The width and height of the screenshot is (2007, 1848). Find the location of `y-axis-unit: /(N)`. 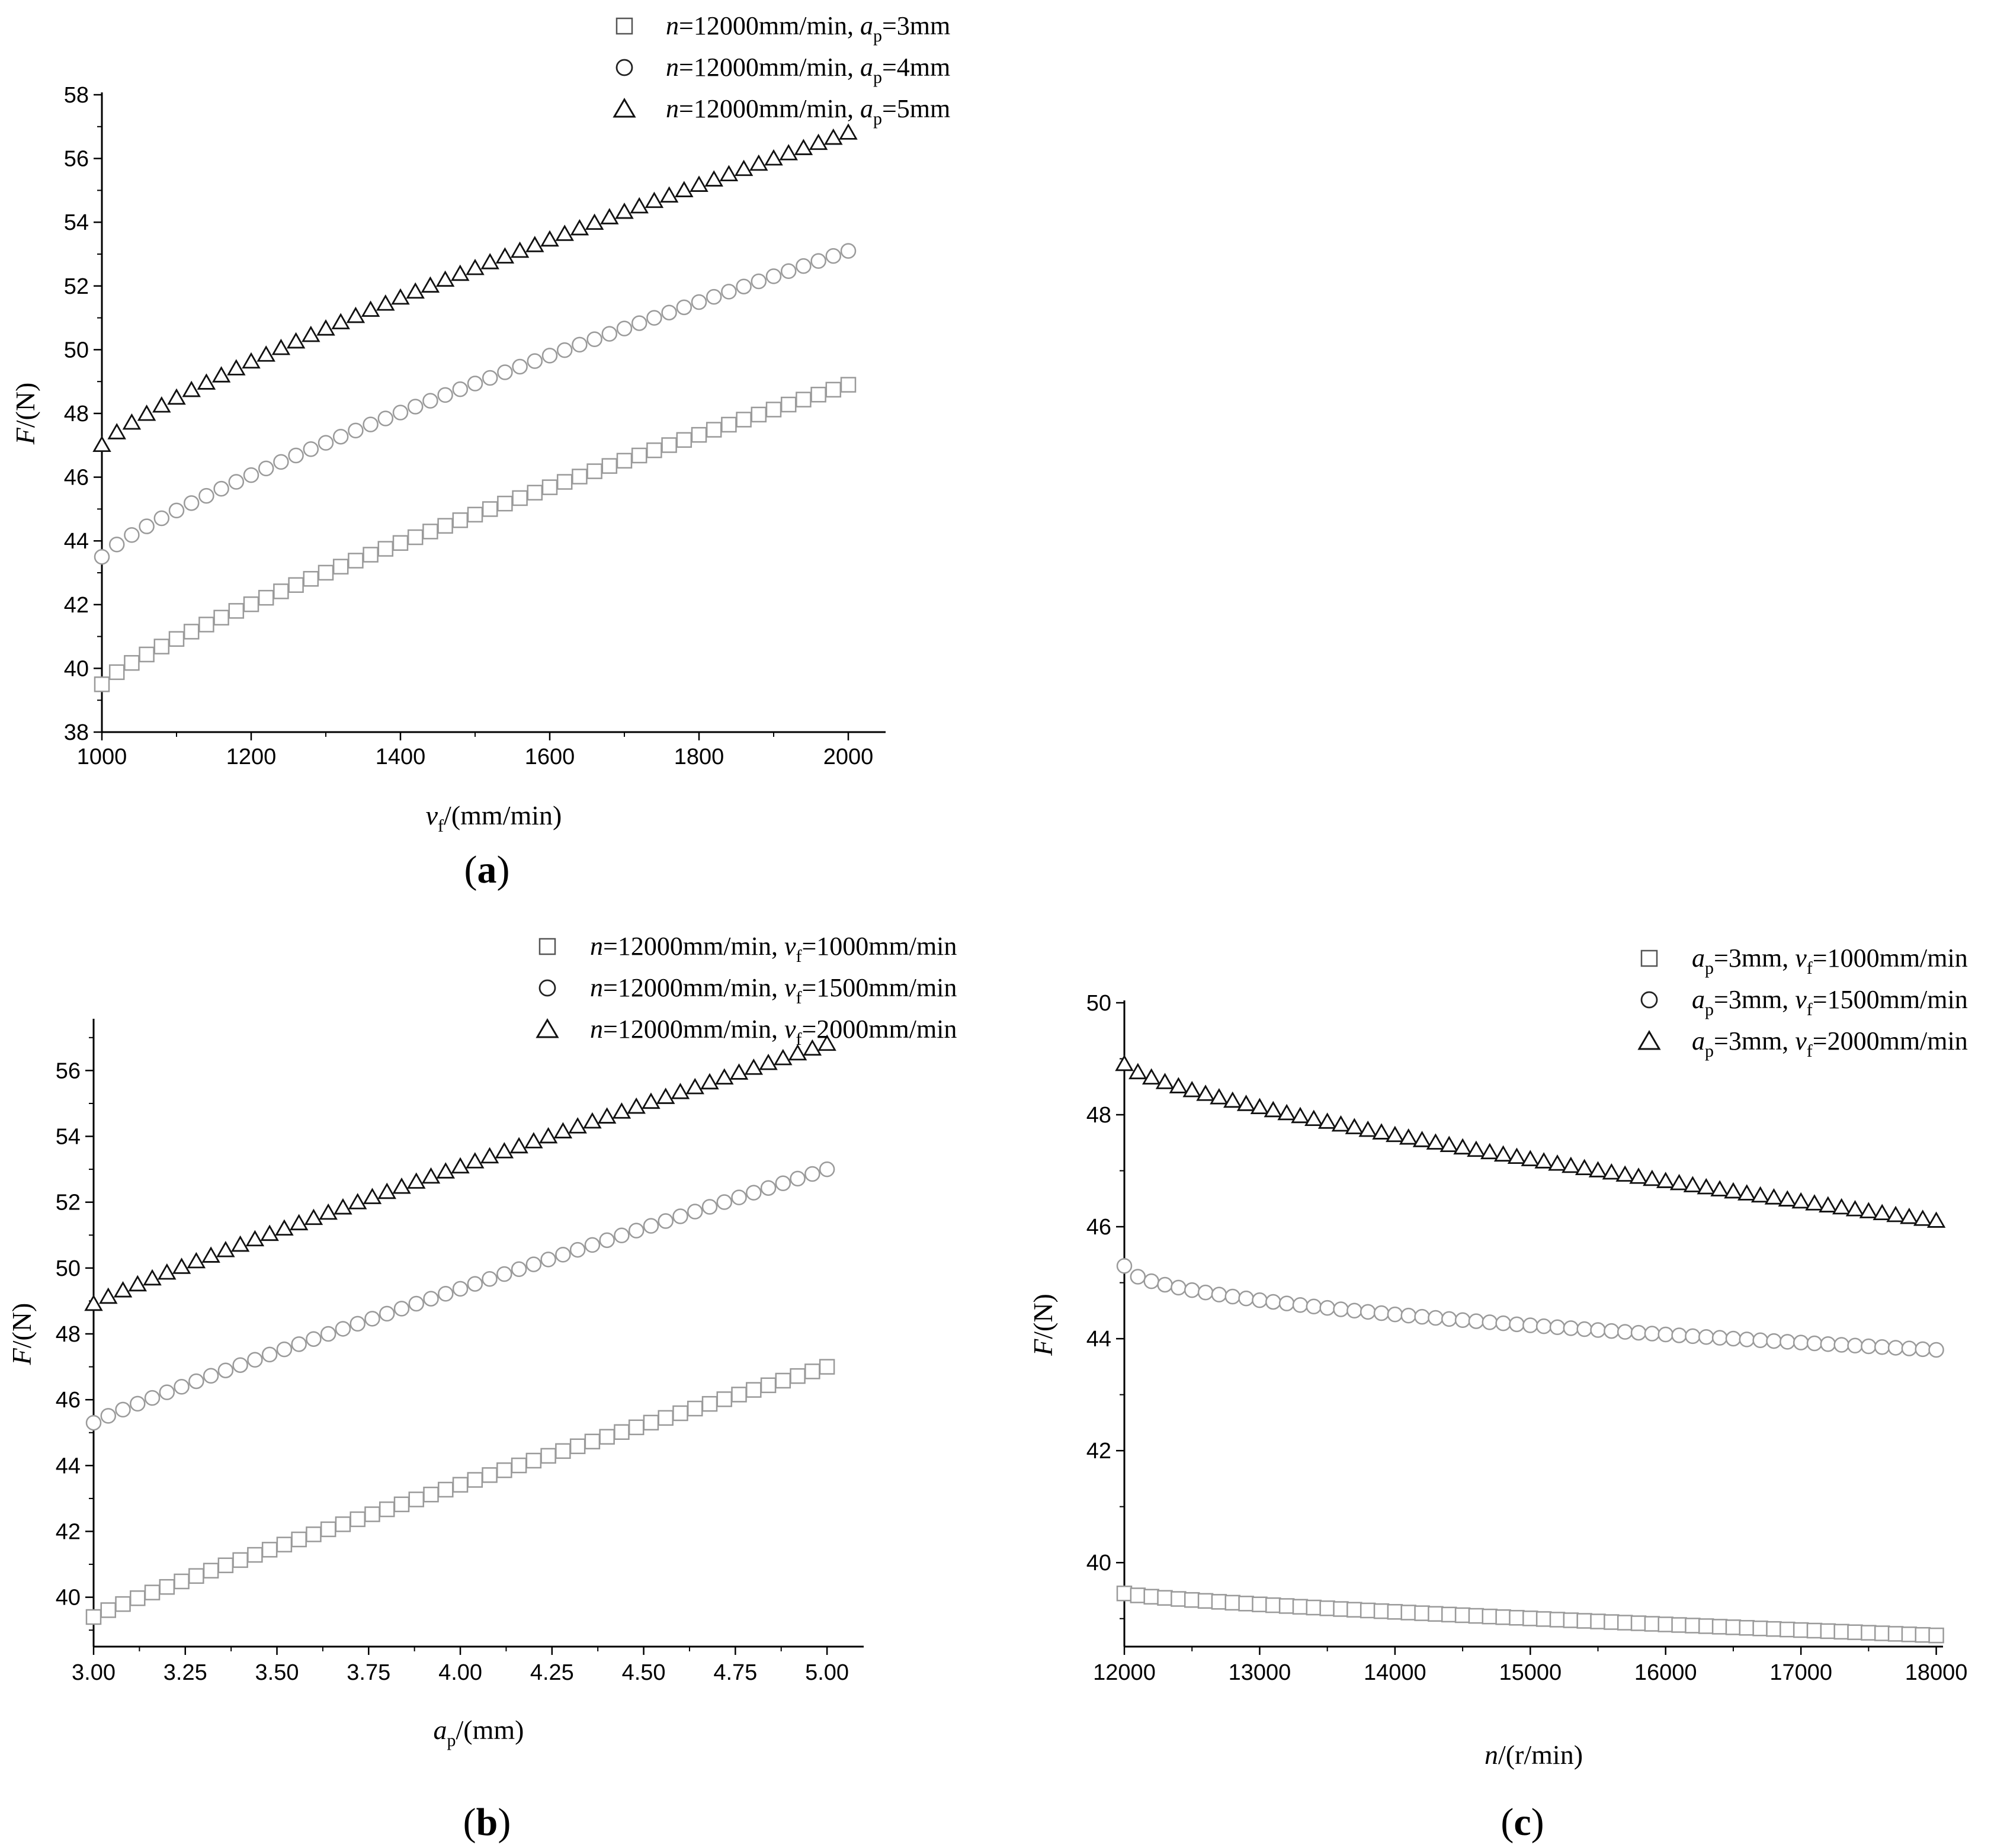

y-axis-unit: /(N) is located at coordinates (22, 1326).